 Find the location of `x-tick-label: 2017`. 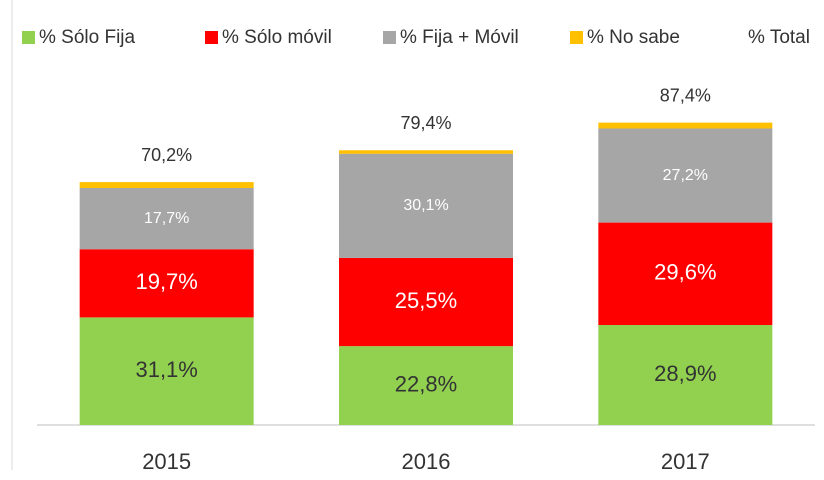

x-tick-label: 2017 is located at coordinates (685, 461).